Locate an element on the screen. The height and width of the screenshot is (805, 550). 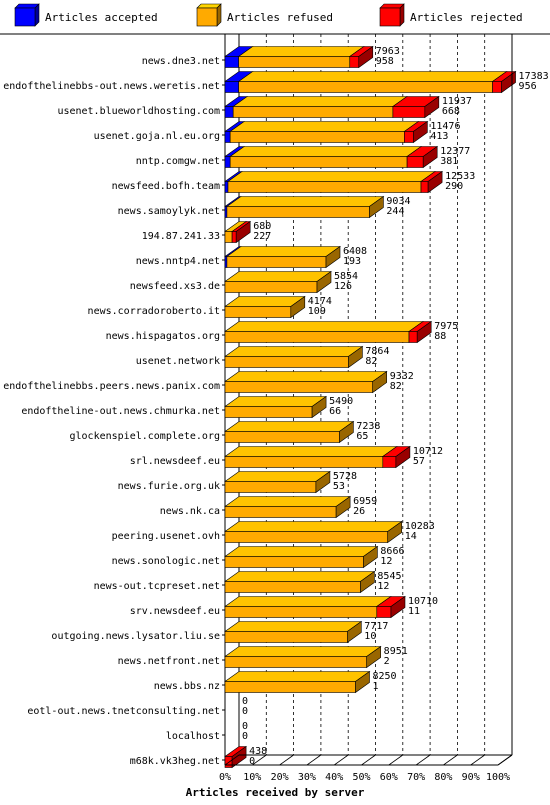
server-label: news.netfront.net is located at coordinates (169, 661).